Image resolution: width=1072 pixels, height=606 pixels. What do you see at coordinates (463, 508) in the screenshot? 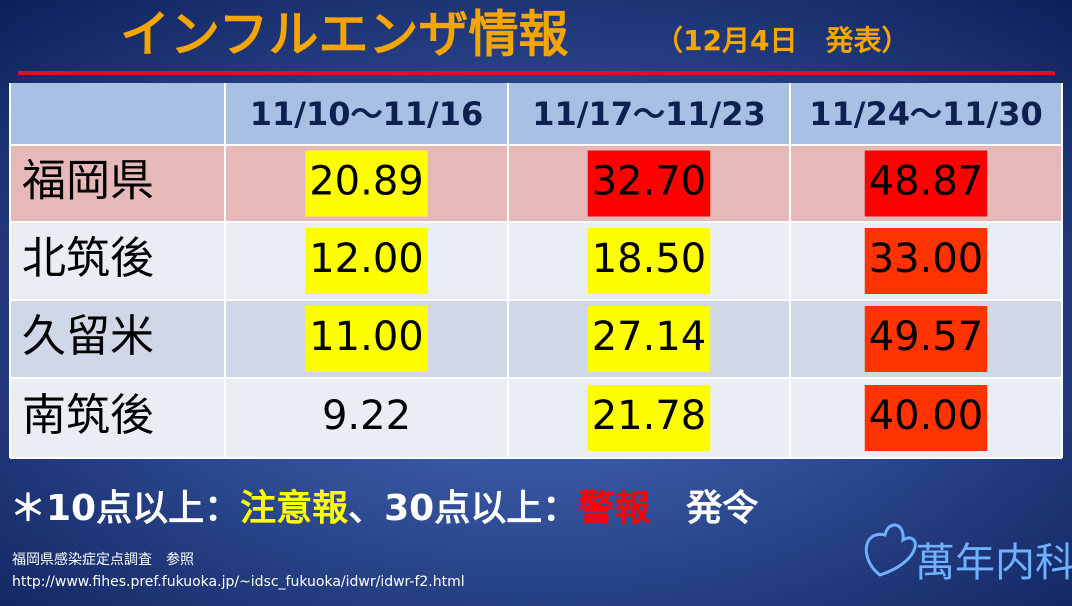
I see `note-segment: 、30点以上：` at bounding box center [463, 508].